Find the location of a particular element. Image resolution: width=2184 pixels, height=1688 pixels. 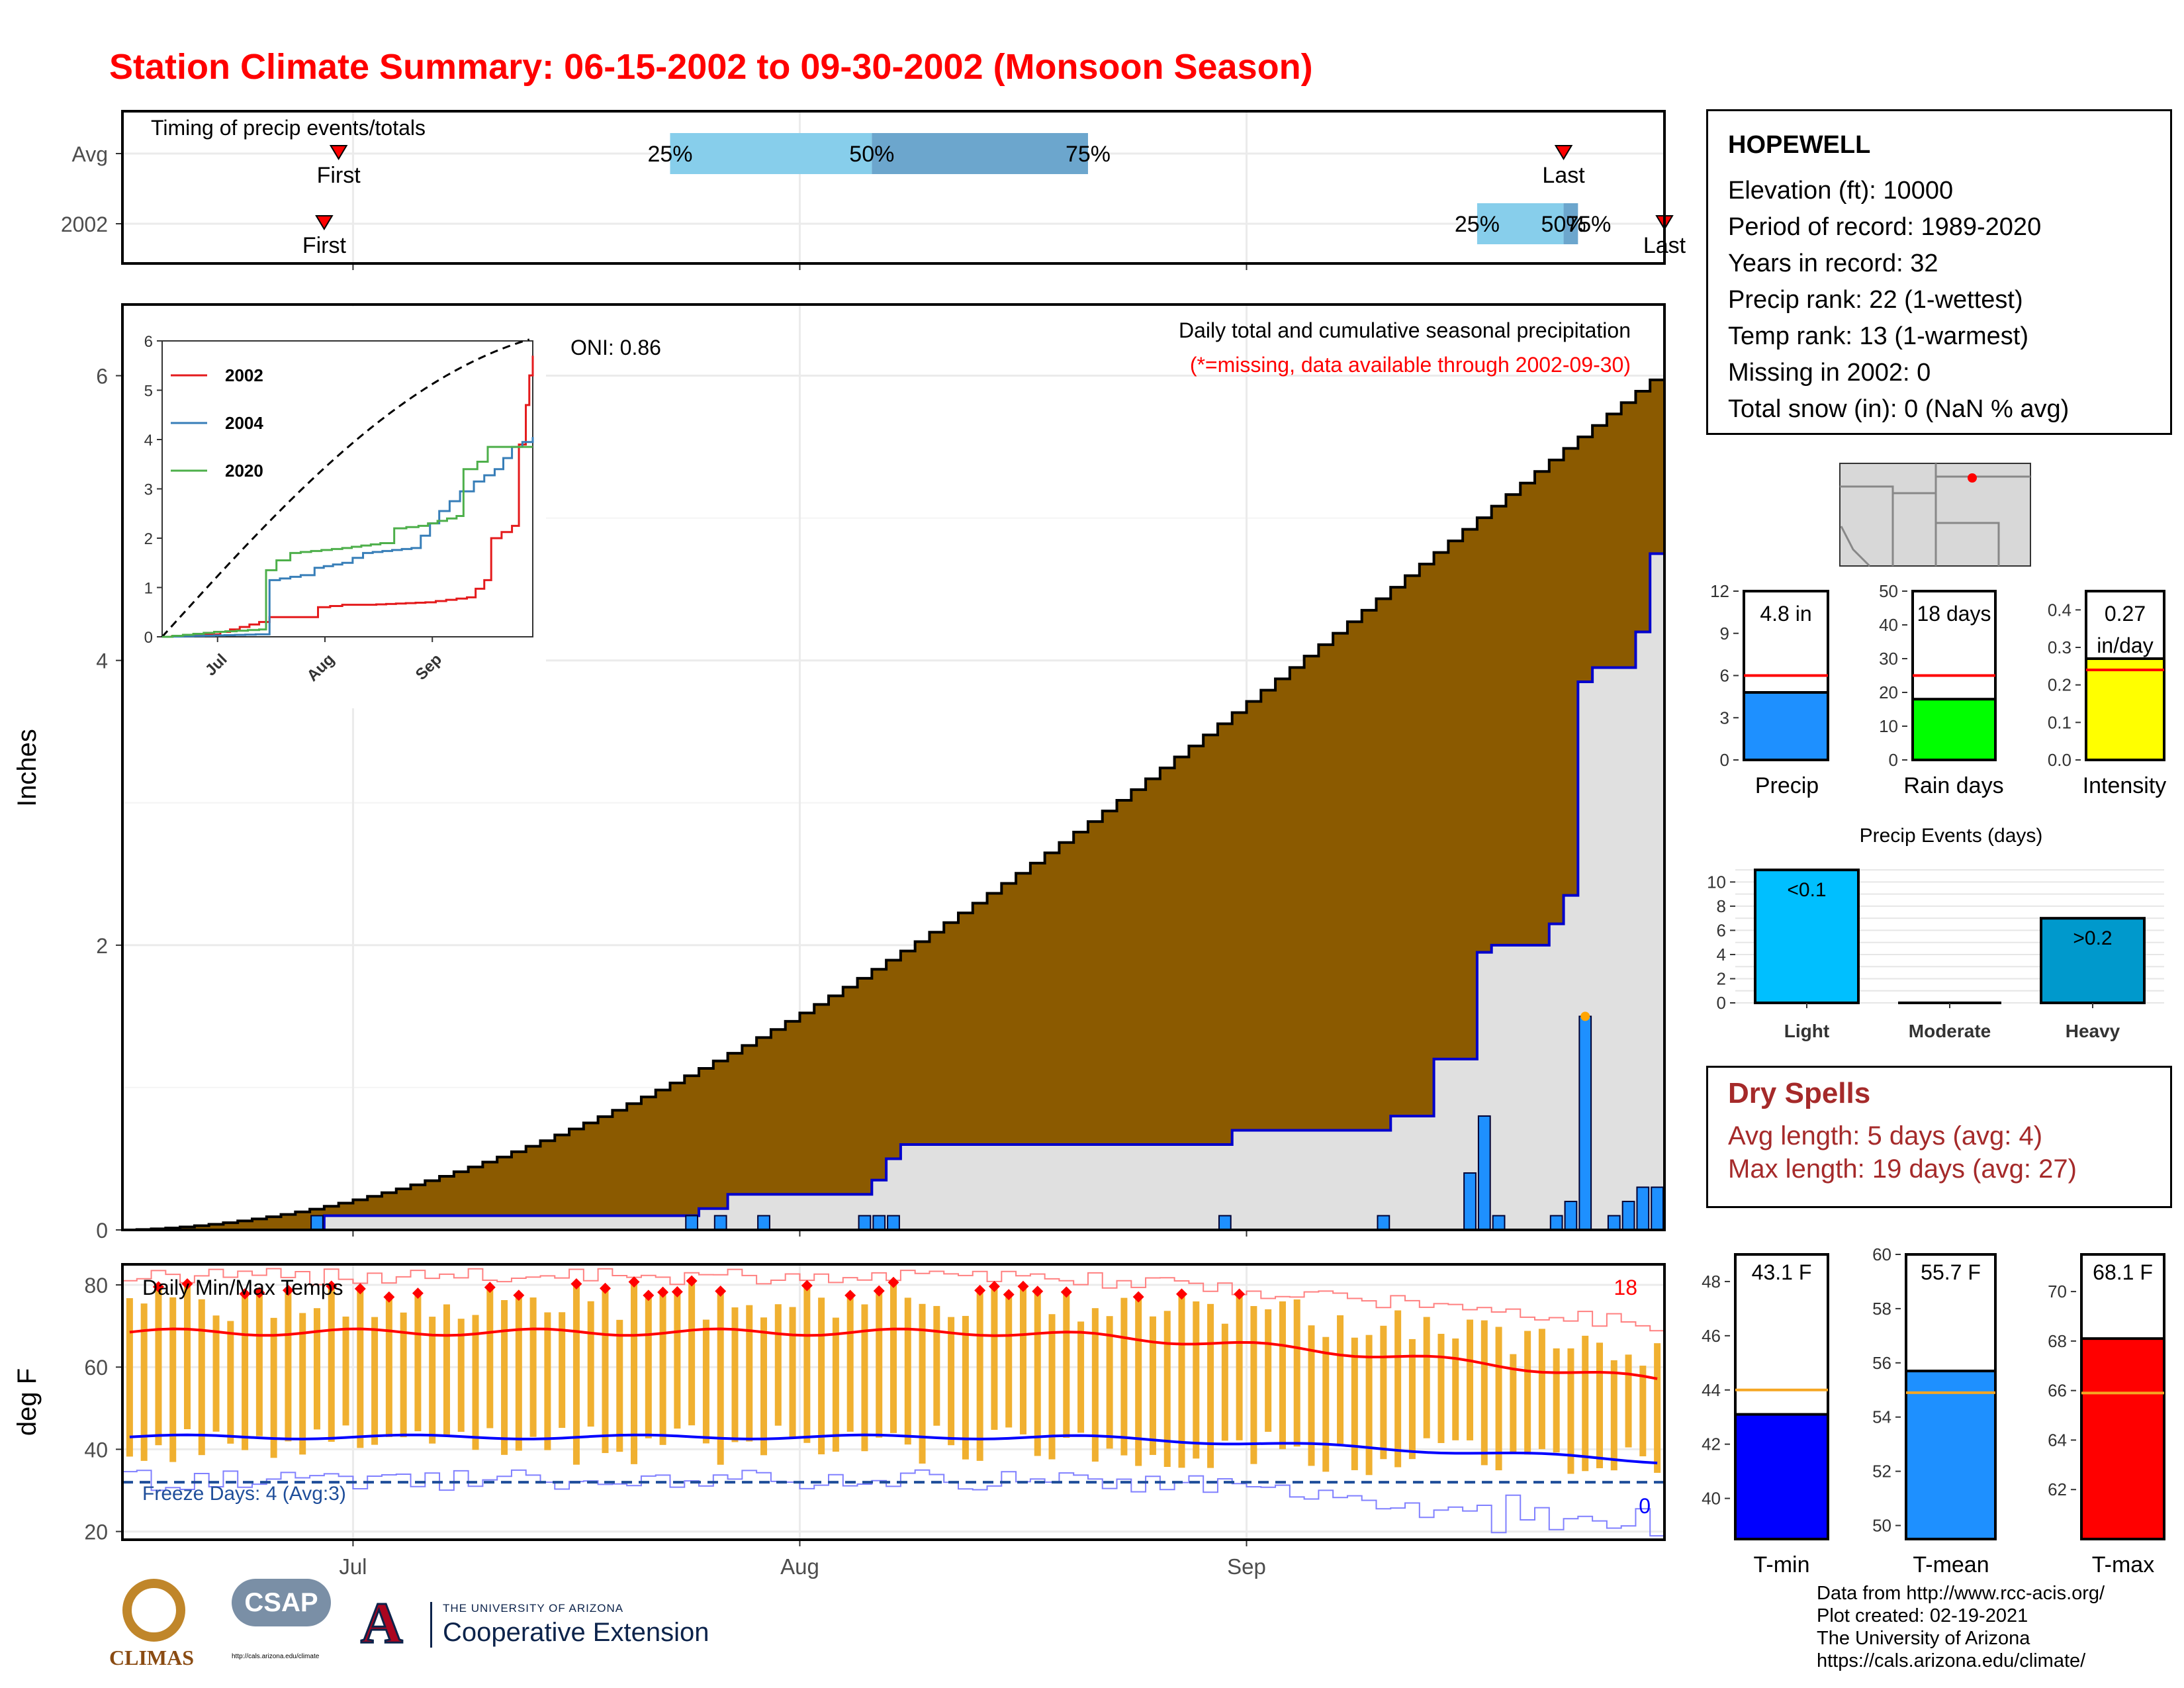

record-min-line is located at coordinates (893, 1503).